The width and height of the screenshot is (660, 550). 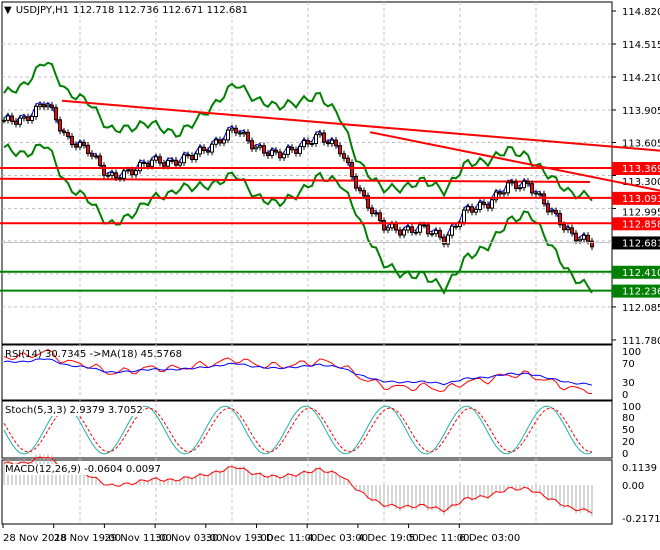 What do you see at coordinates (641, 111) in the screenshot?
I see `price-tick-label: 113.905` at bounding box center [641, 111].